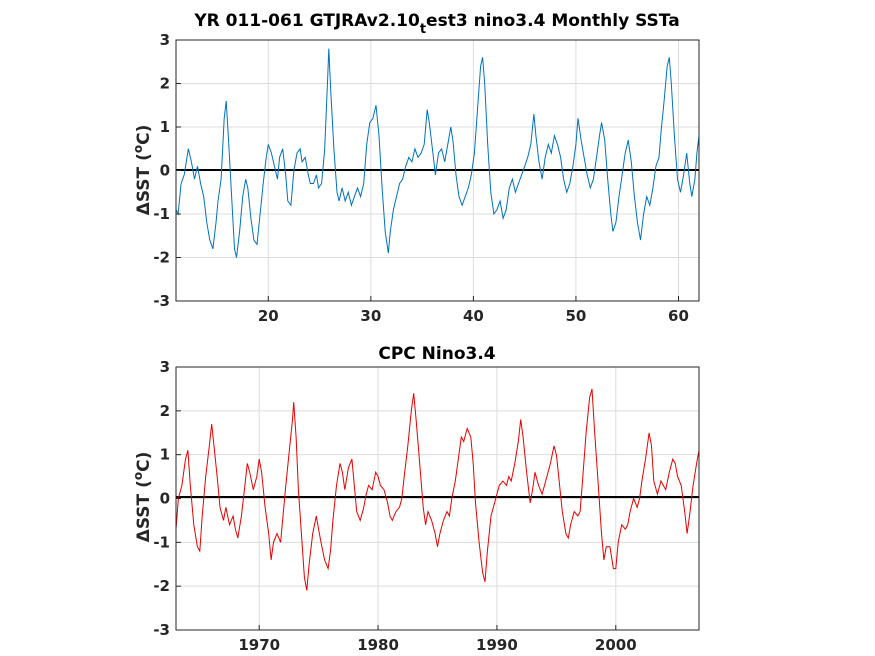 This screenshot has height=656, width=875. Describe the element at coordinates (370, 316) in the screenshot. I see `x-tick-label: 30` at that location.